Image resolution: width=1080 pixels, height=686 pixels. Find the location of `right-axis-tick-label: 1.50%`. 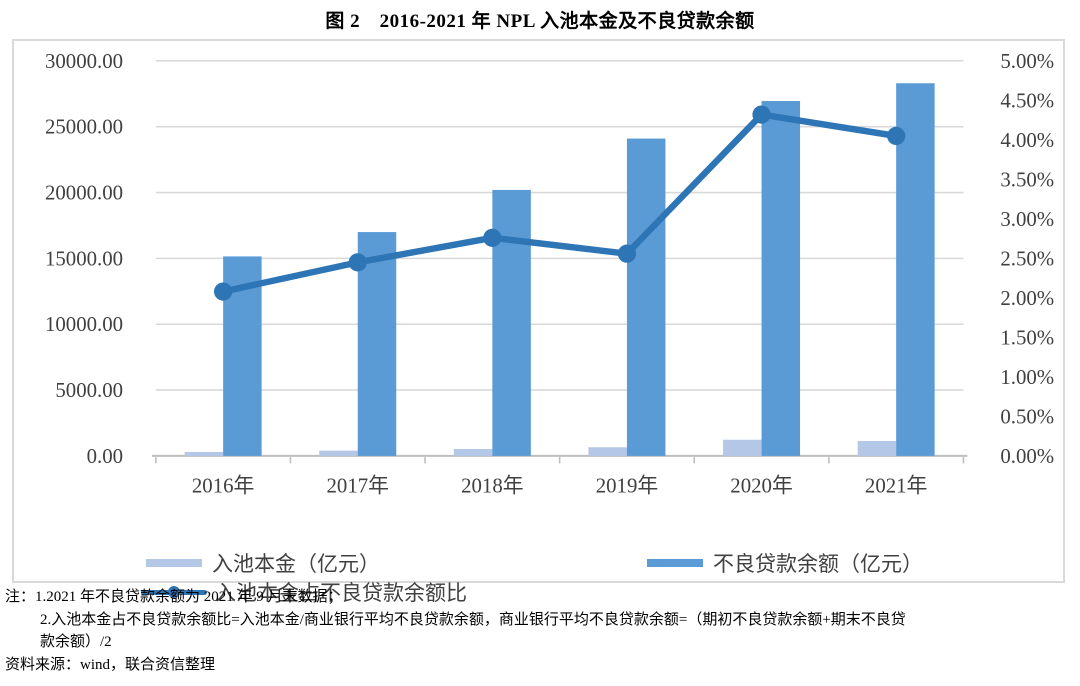

right-axis-tick-label: 1.50% is located at coordinates (1027, 337).